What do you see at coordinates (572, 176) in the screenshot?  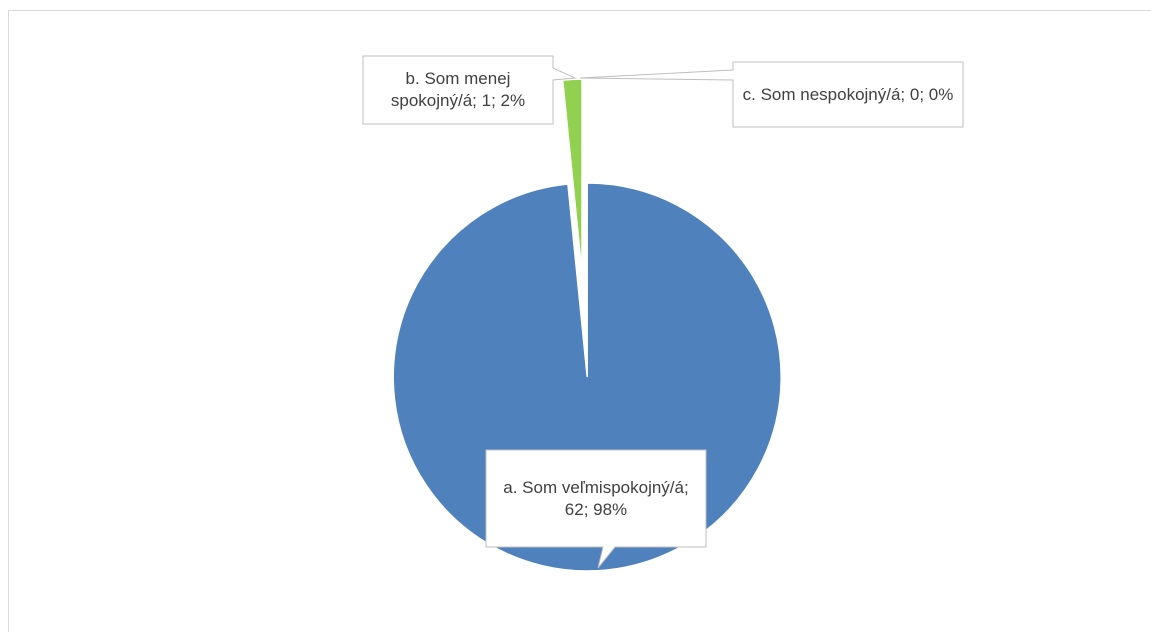 I see `pie-slice` at bounding box center [572, 176].